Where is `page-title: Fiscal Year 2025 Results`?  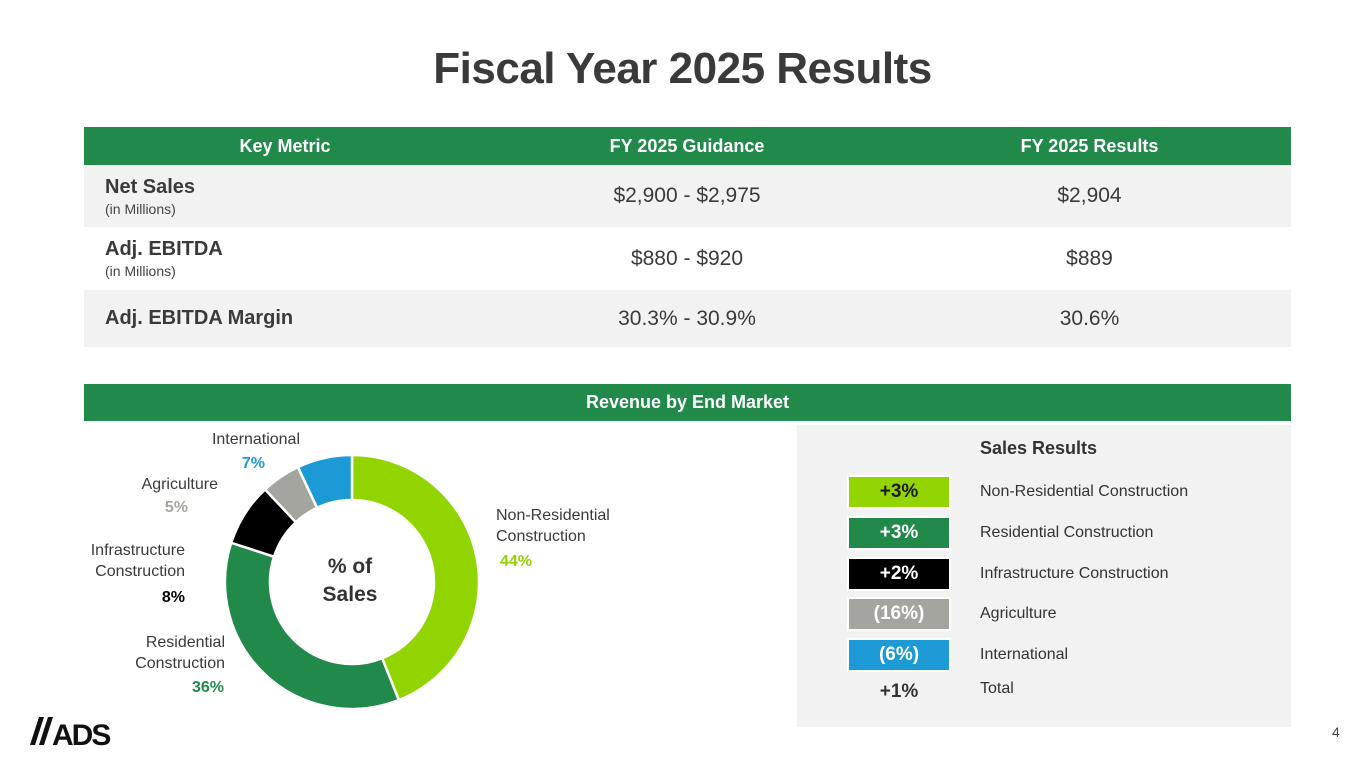 page-title: Fiscal Year 2025 Results is located at coordinates (682, 68).